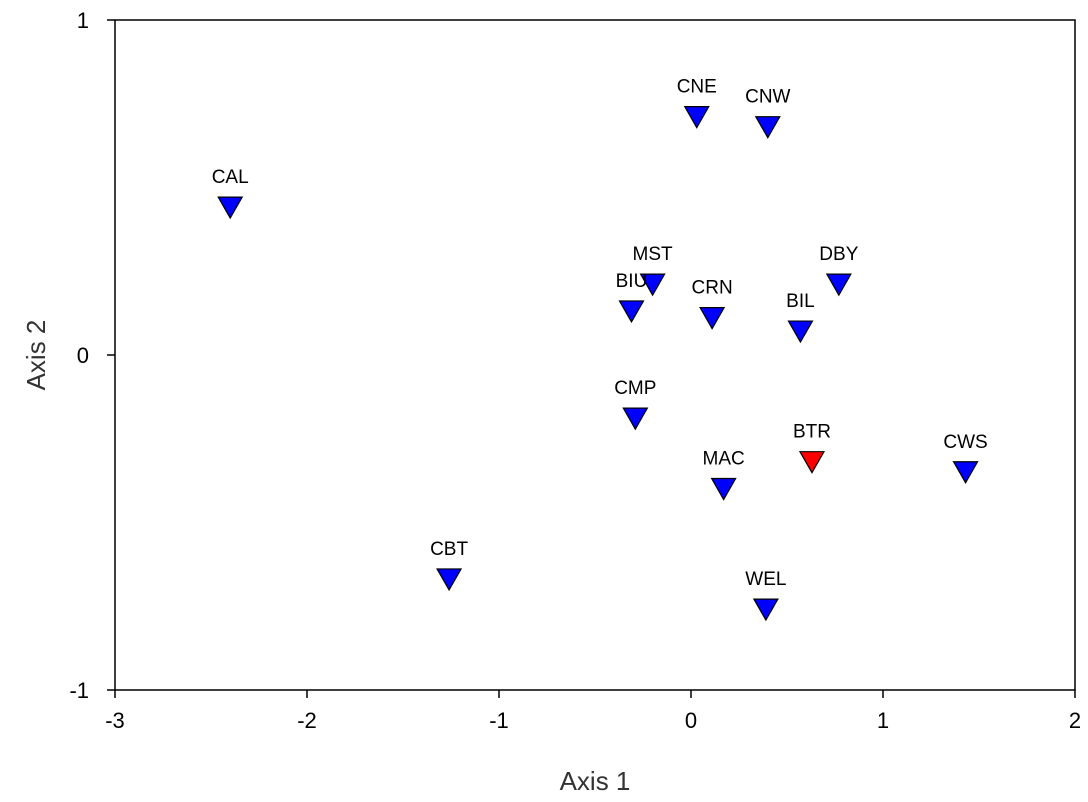  Describe the element at coordinates (653, 254) in the screenshot. I see `point-label-mst: MST` at that location.